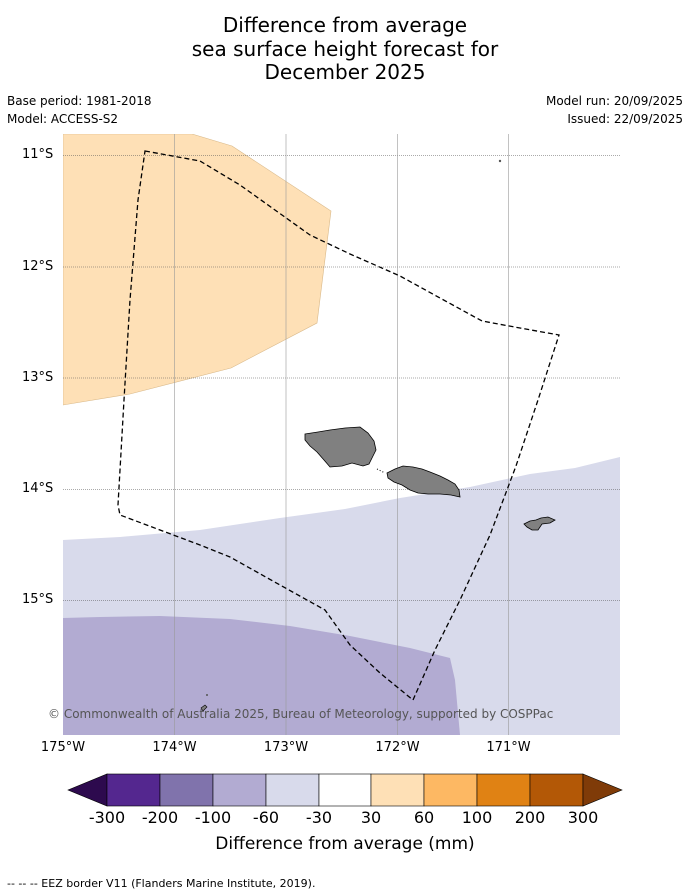 This screenshot has width=690, height=896. Describe the element at coordinates (174, 747) in the screenshot. I see `lon-label-174w: 174°W` at that location.